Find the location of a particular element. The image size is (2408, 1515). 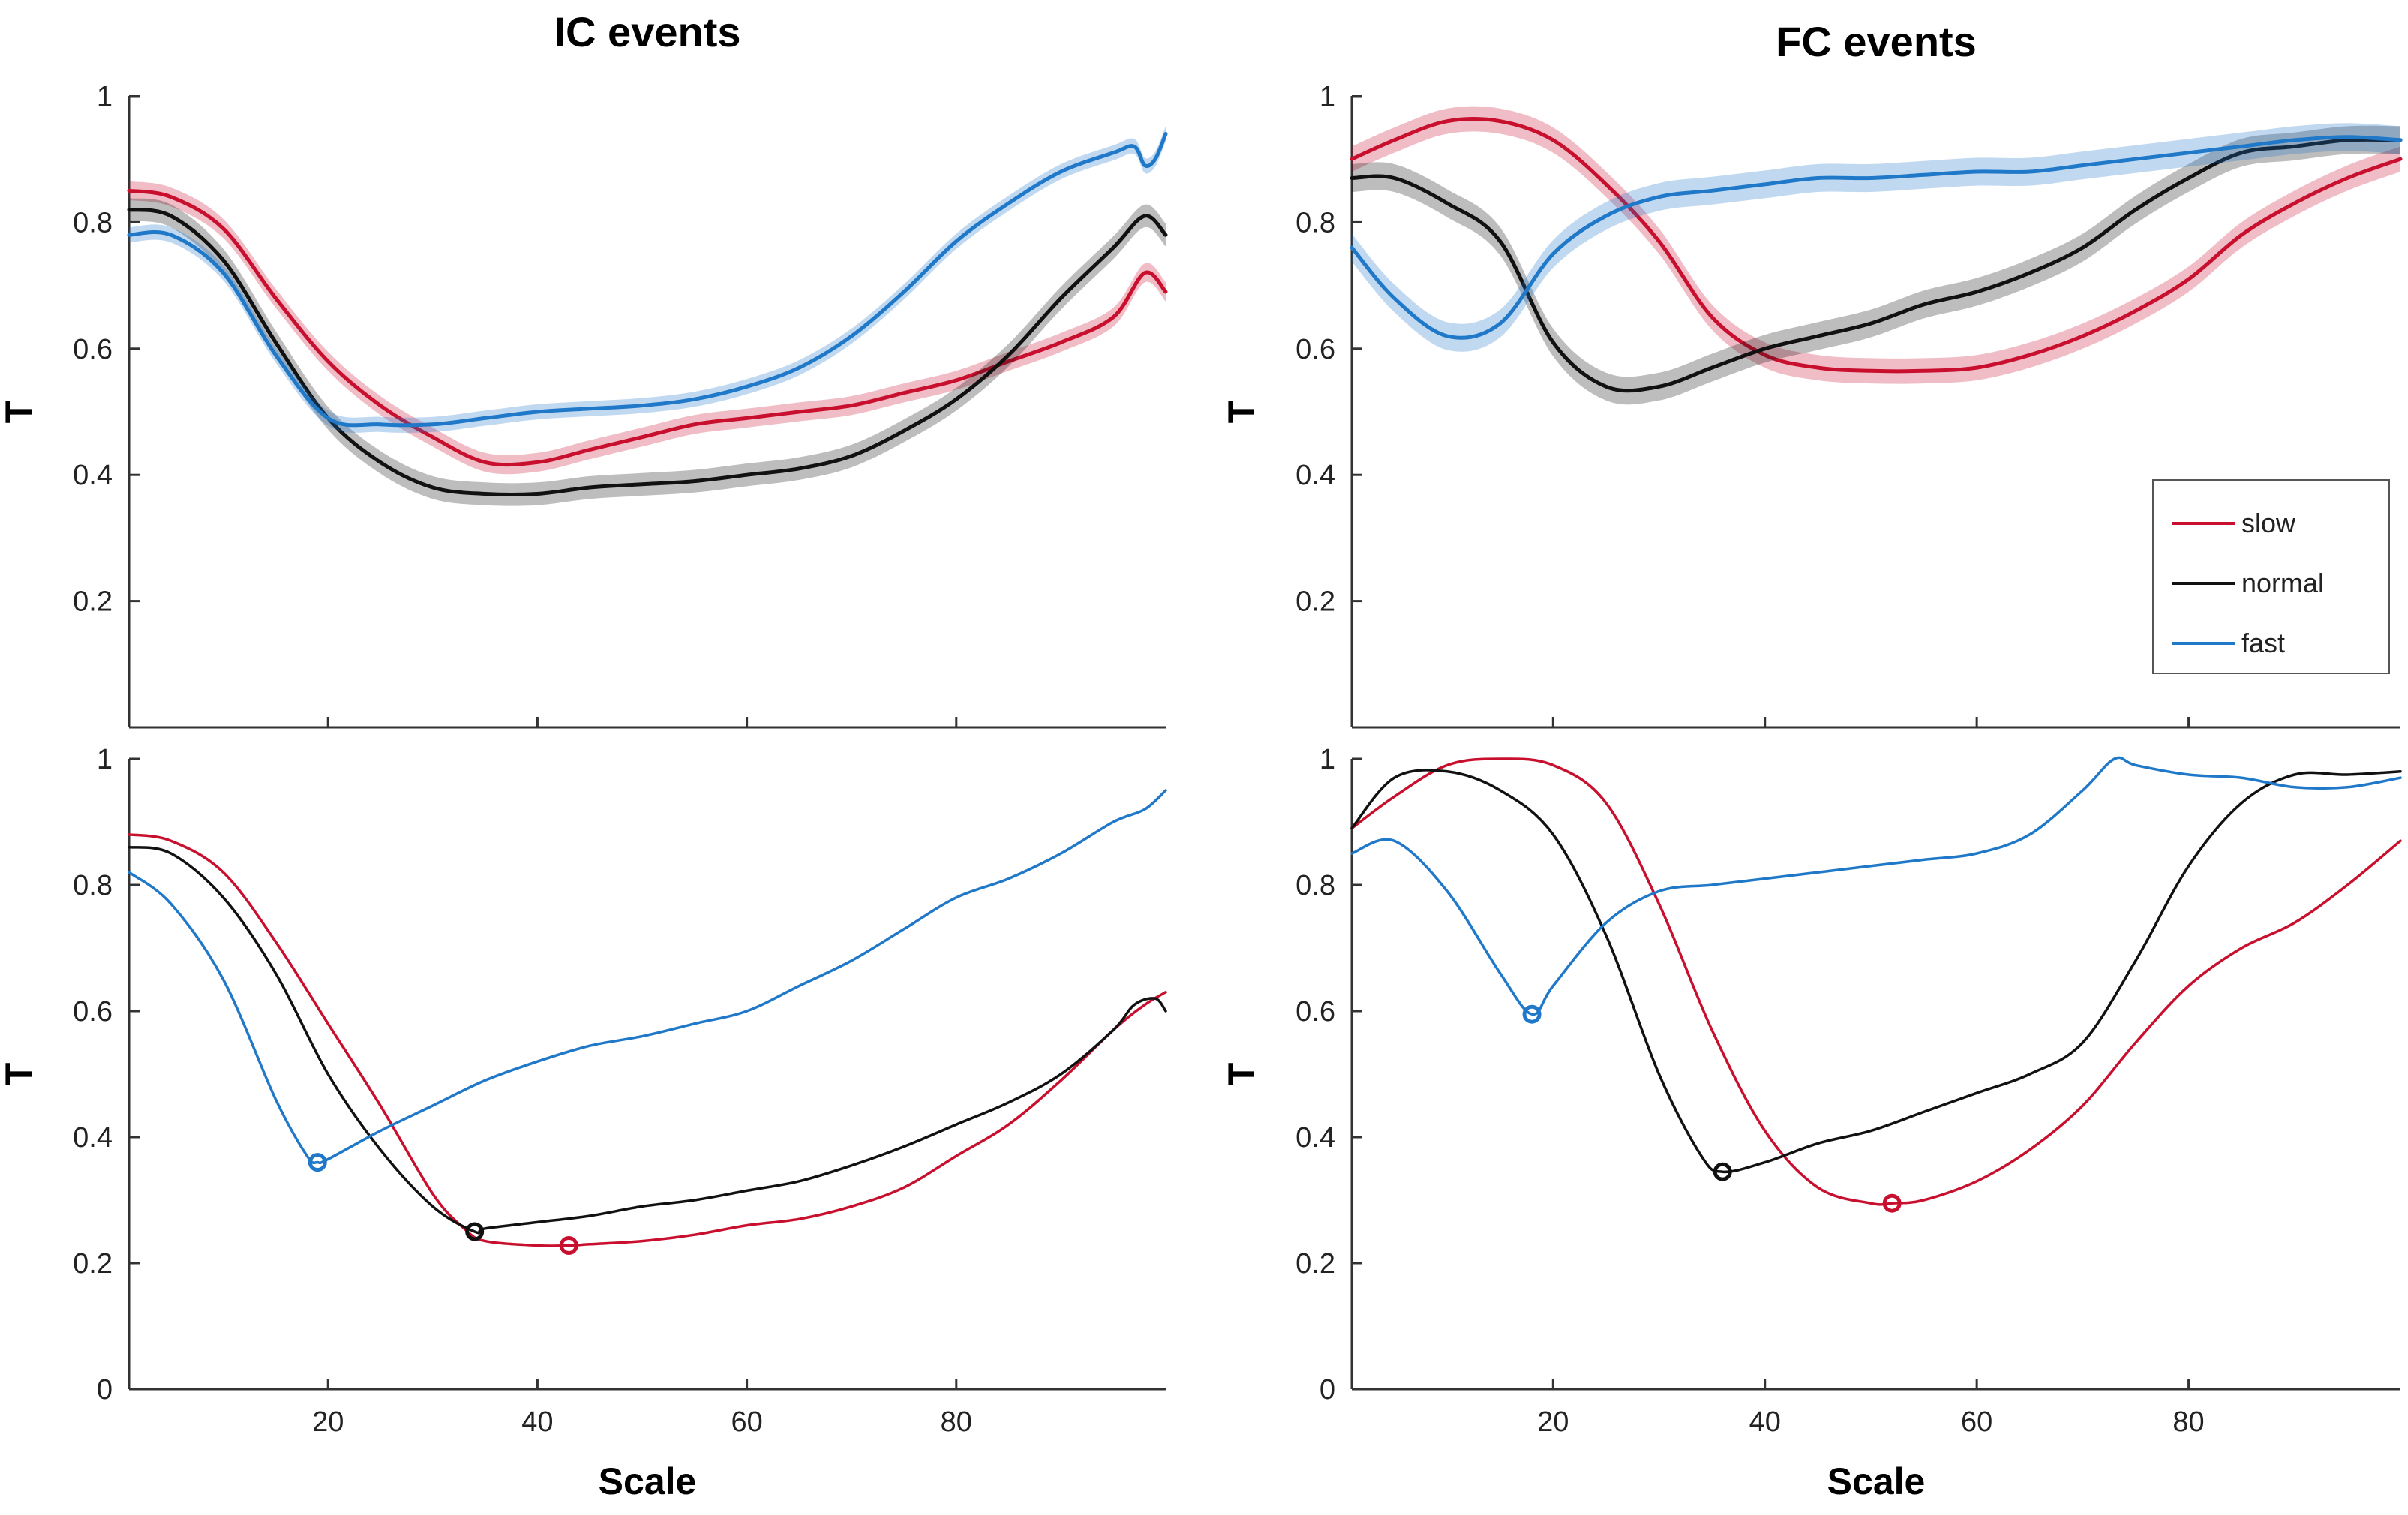

ic-single-line-normal is located at coordinates (647, 1039).